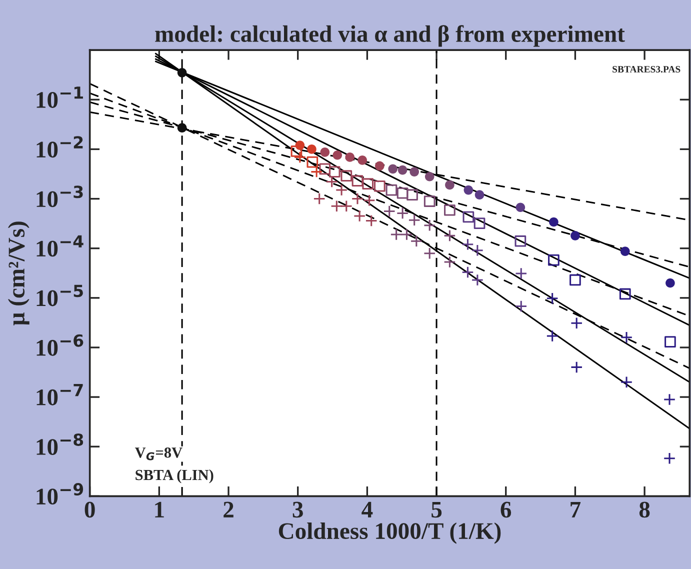 This screenshot has height=569, width=691. What do you see at coordinates (60, 345) in the screenshot?
I see `y-tick-label: 10$^{−6}$` at bounding box center [60, 345].